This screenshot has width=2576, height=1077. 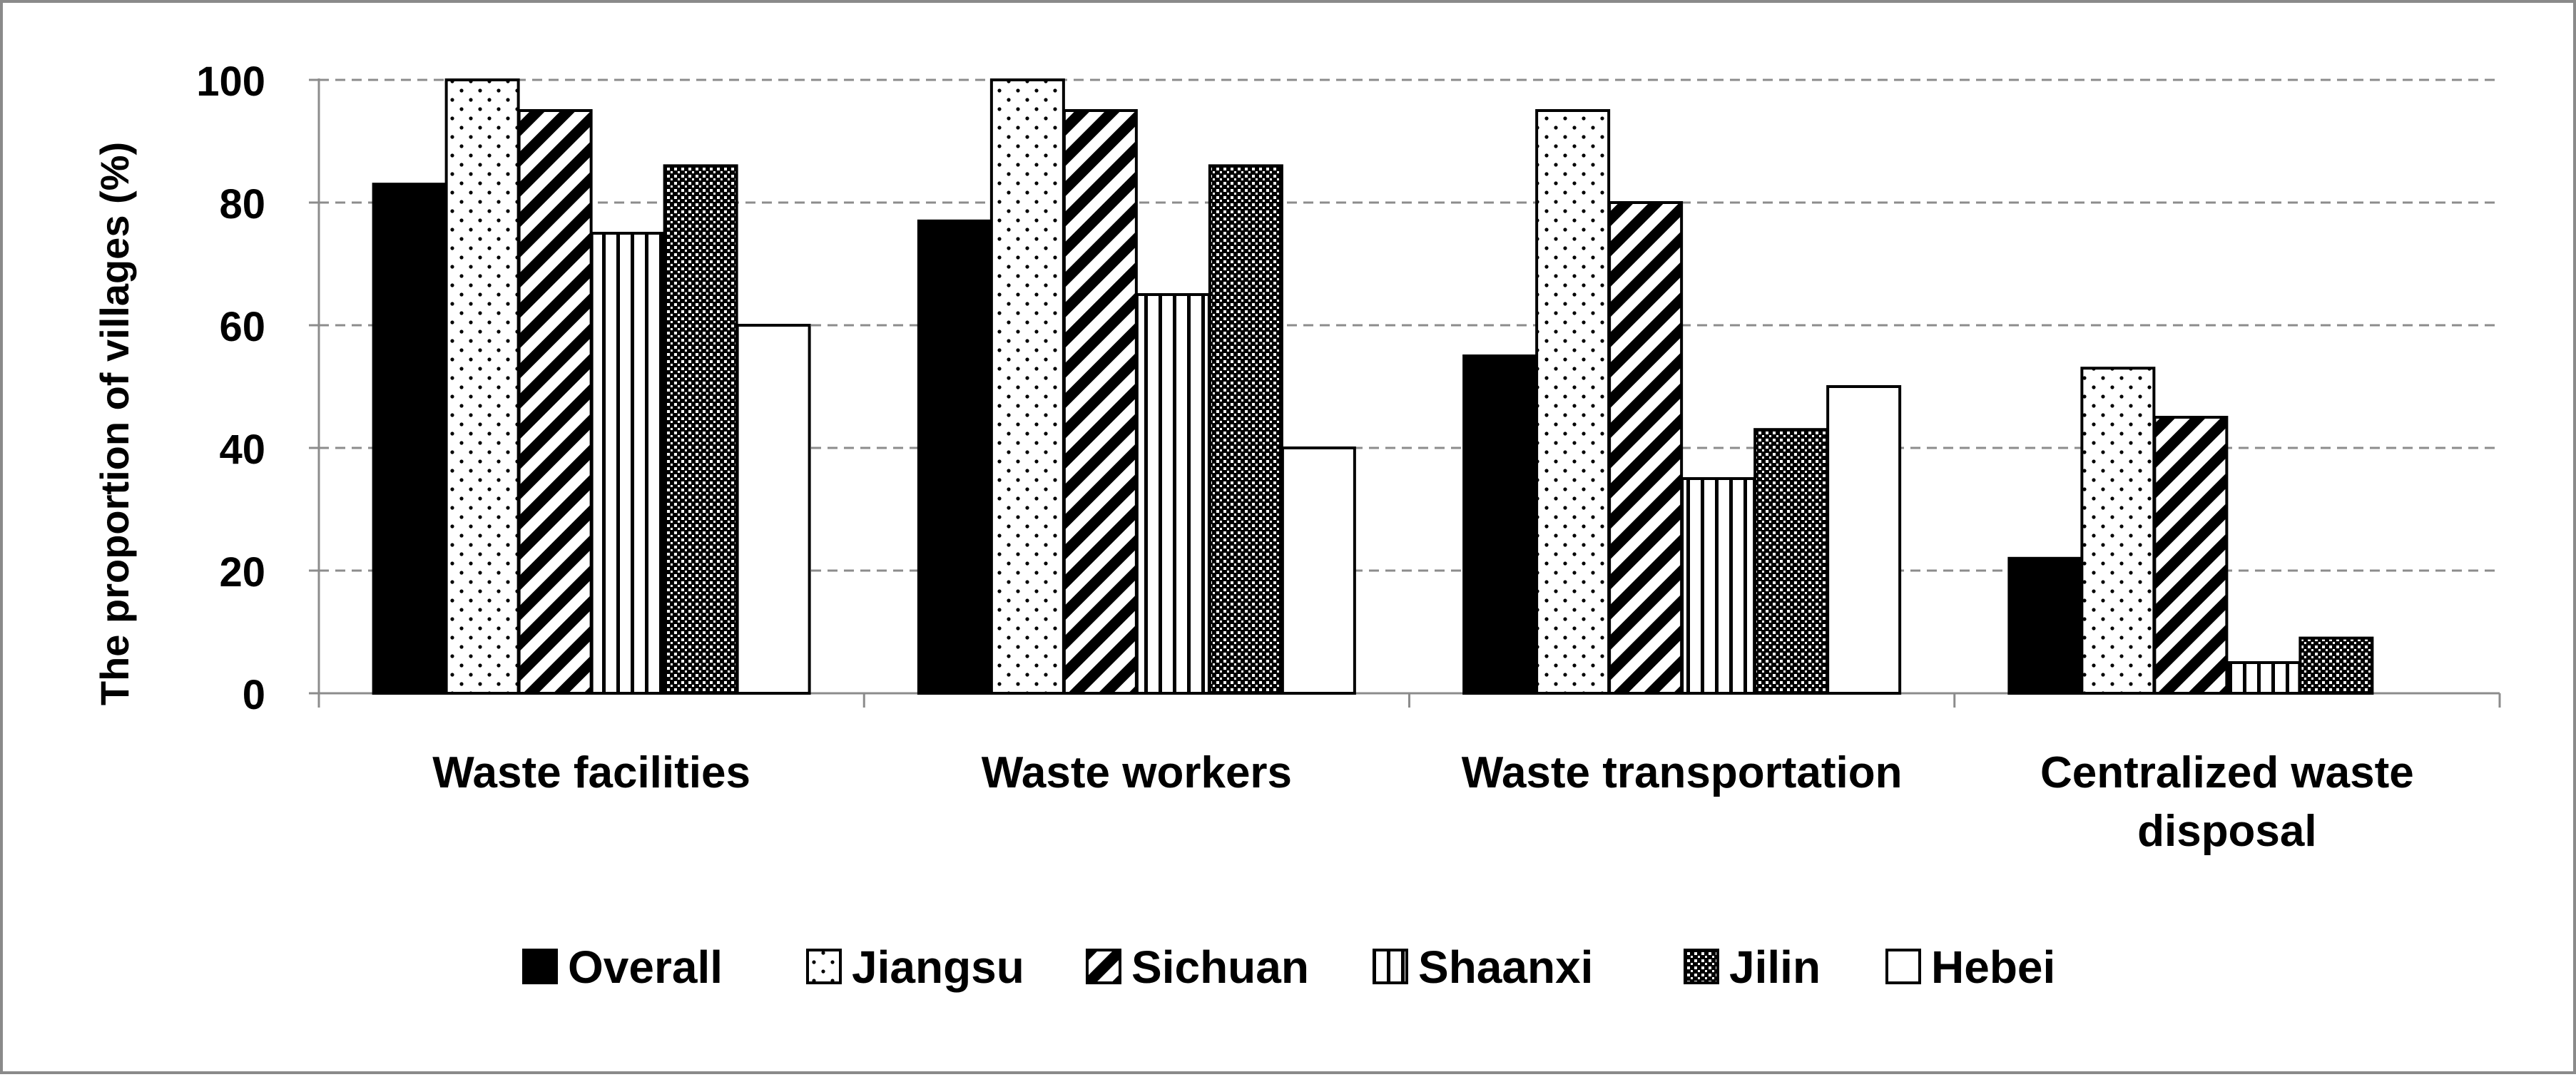 I want to click on y-tick-label: 40, so click(x=242, y=450).